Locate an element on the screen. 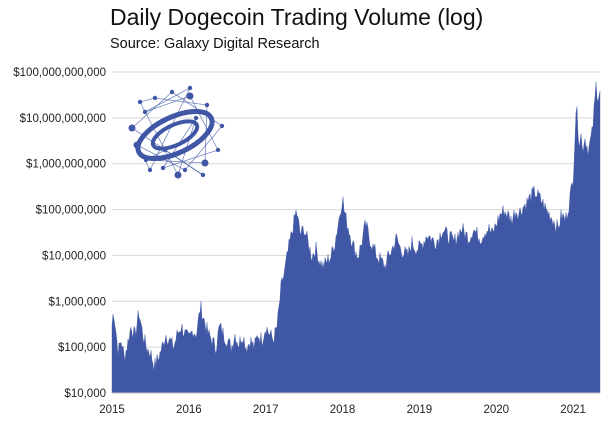 Image resolution: width=608 pixels, height=430 pixels. x-tick-label: 2015 is located at coordinates (112, 410).